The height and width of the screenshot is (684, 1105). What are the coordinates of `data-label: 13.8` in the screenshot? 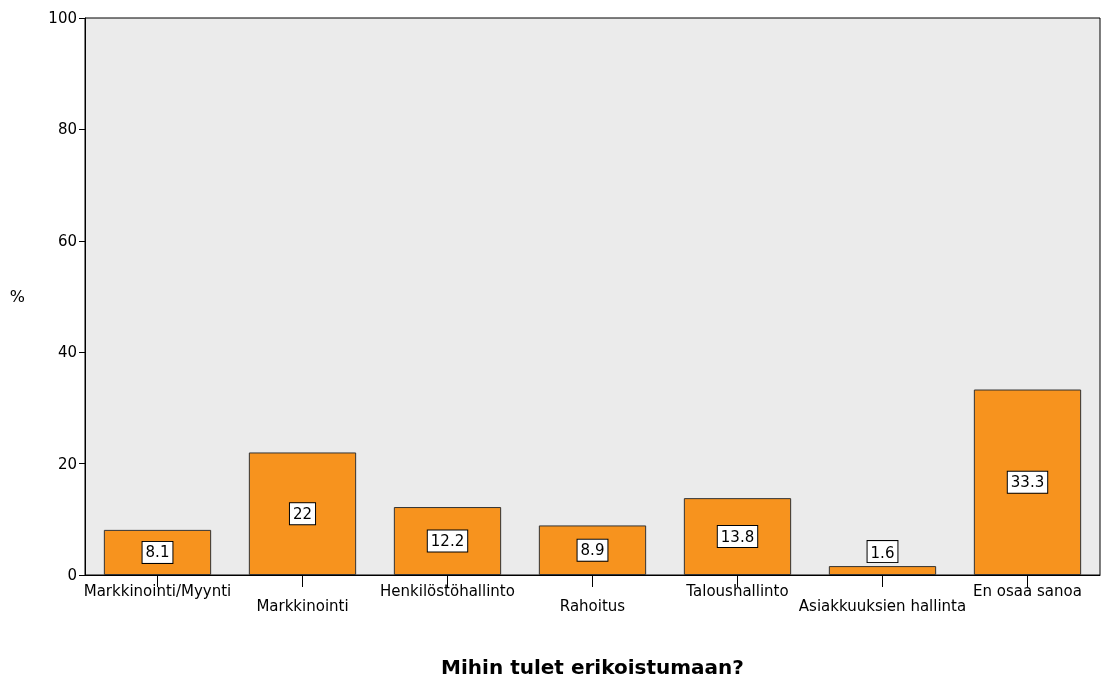 It's located at (737, 536).